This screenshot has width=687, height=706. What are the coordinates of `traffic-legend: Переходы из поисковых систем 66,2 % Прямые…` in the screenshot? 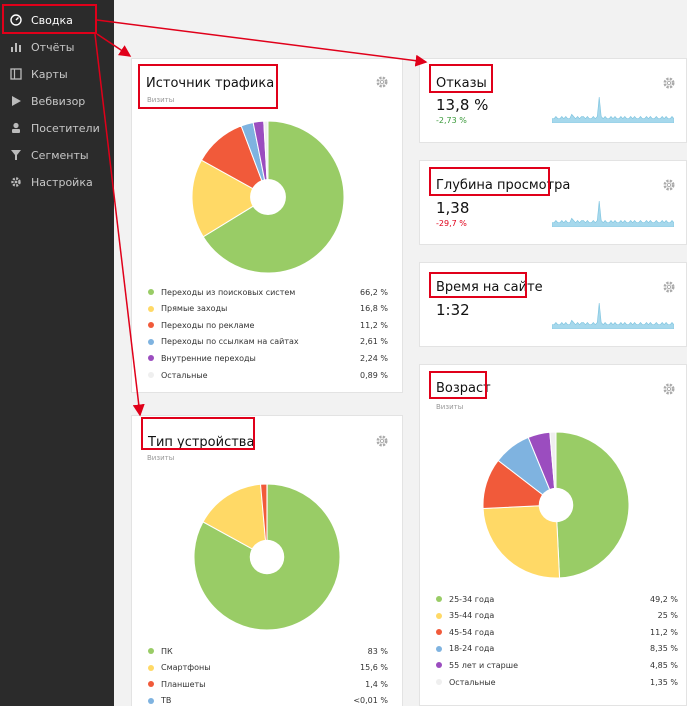 It's located at (268, 332).